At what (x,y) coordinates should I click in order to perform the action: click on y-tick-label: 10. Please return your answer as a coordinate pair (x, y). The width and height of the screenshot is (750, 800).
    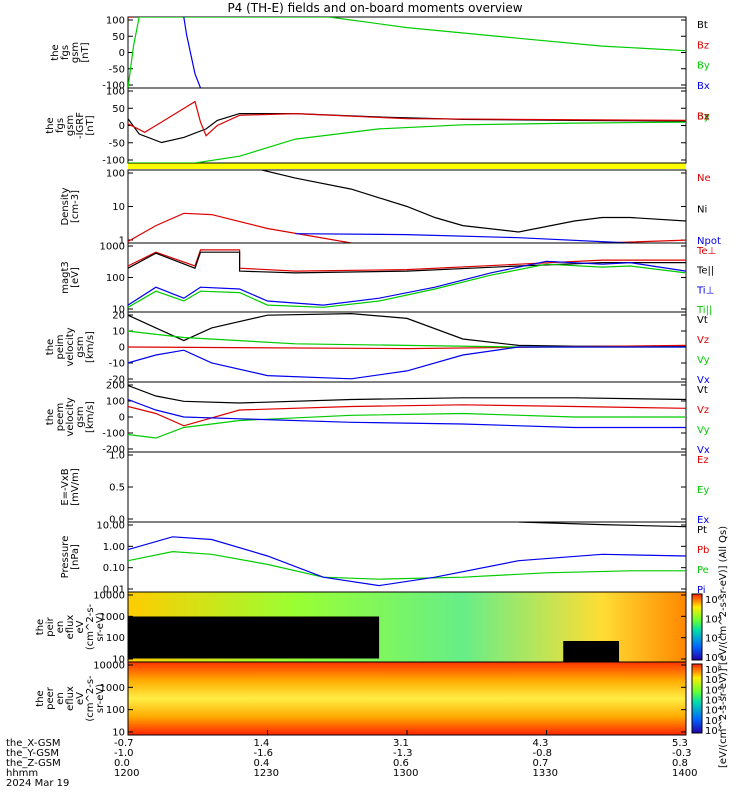
    Looking at the image, I should click on (118, 207).